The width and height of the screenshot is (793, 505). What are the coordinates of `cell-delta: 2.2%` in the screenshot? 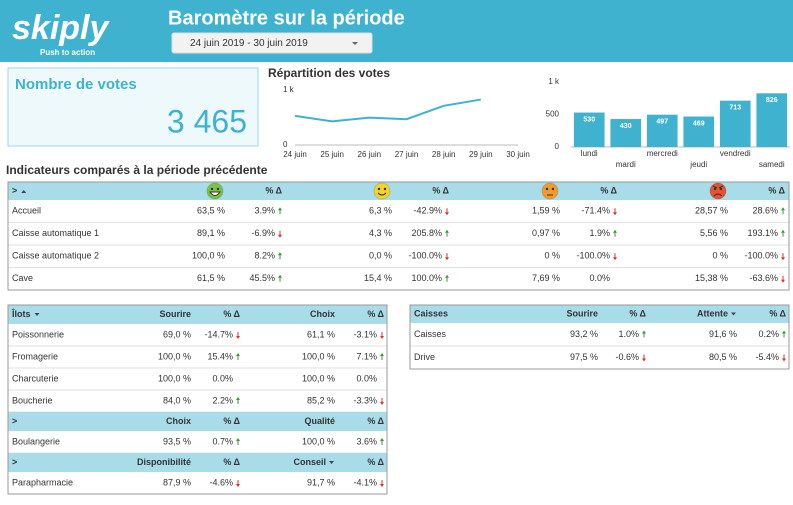 It's located at (222, 400).